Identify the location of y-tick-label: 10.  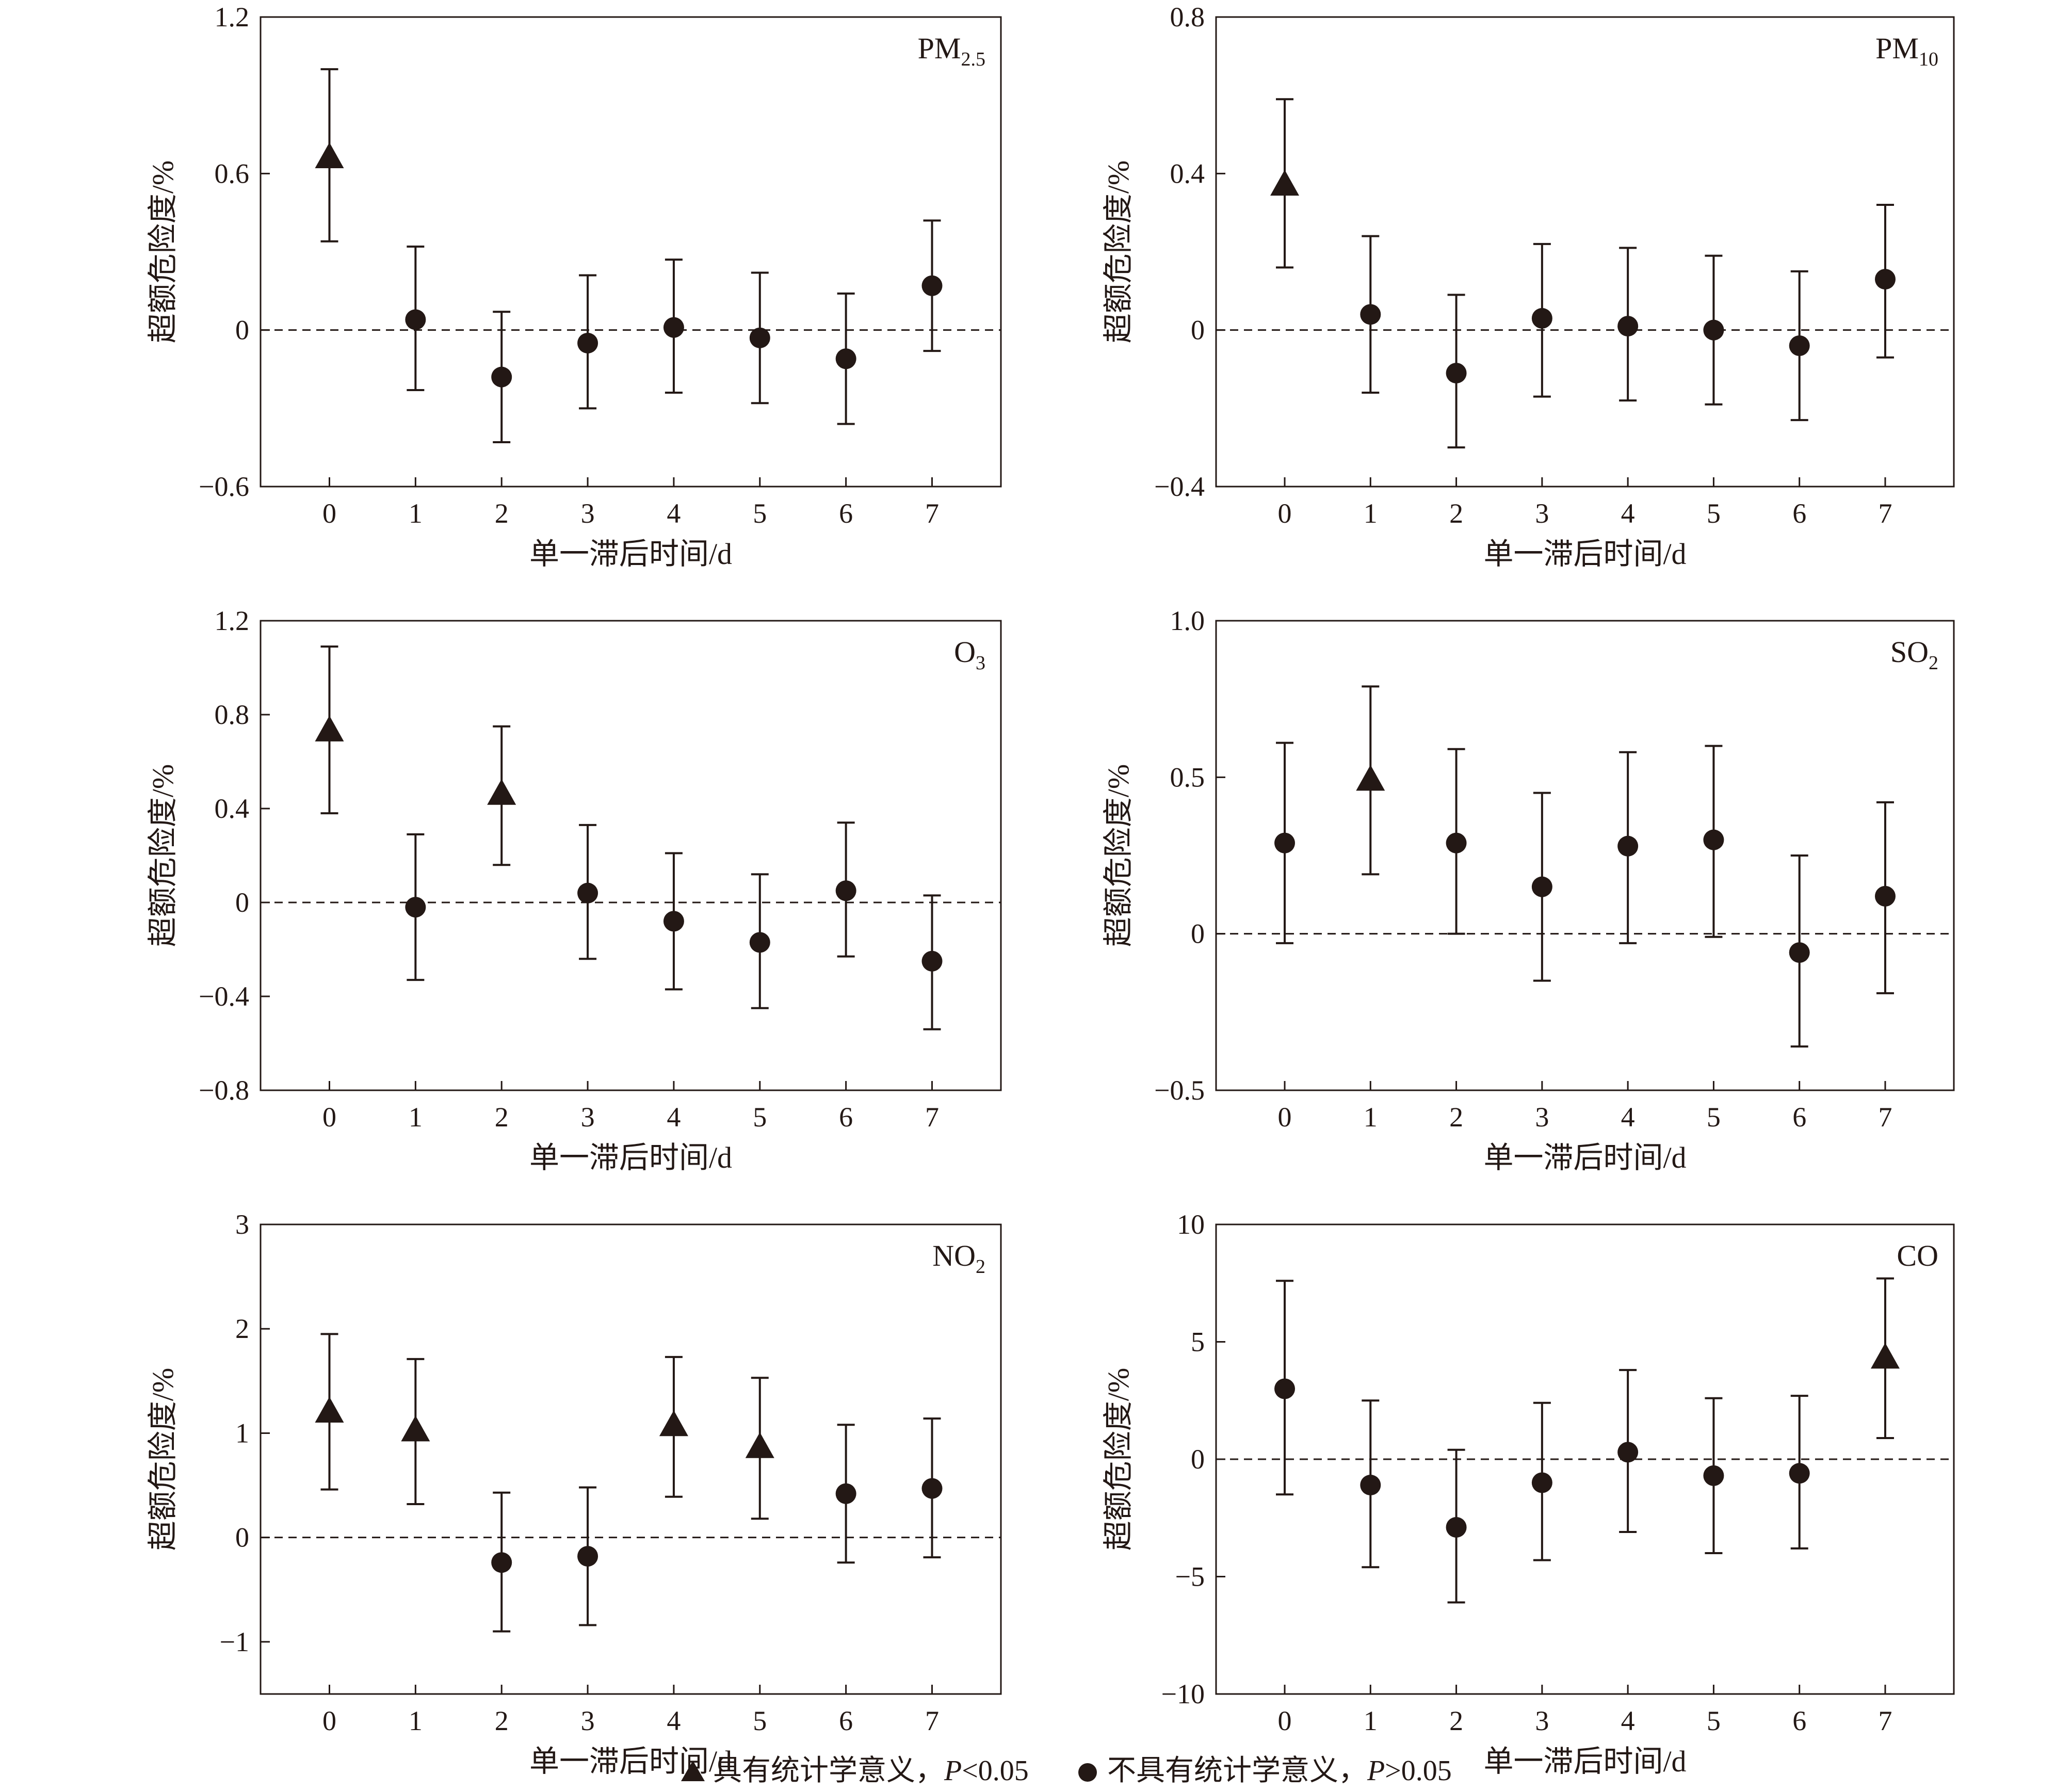
(1191, 1224).